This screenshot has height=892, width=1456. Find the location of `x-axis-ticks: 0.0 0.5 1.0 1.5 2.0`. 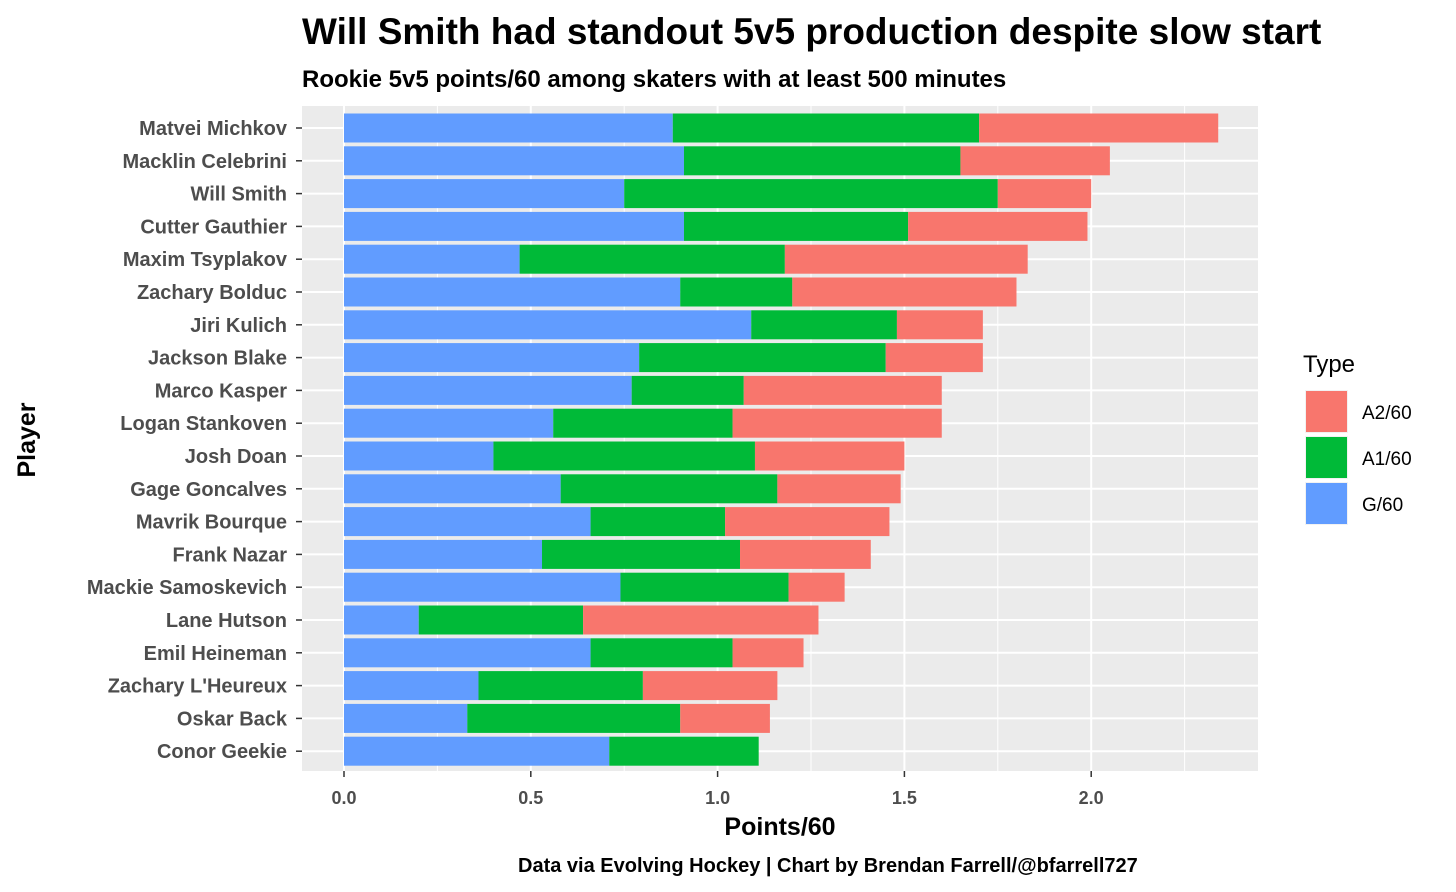

x-axis-ticks: 0.0 0.5 1.0 1.5 2.0 is located at coordinates (717, 789).